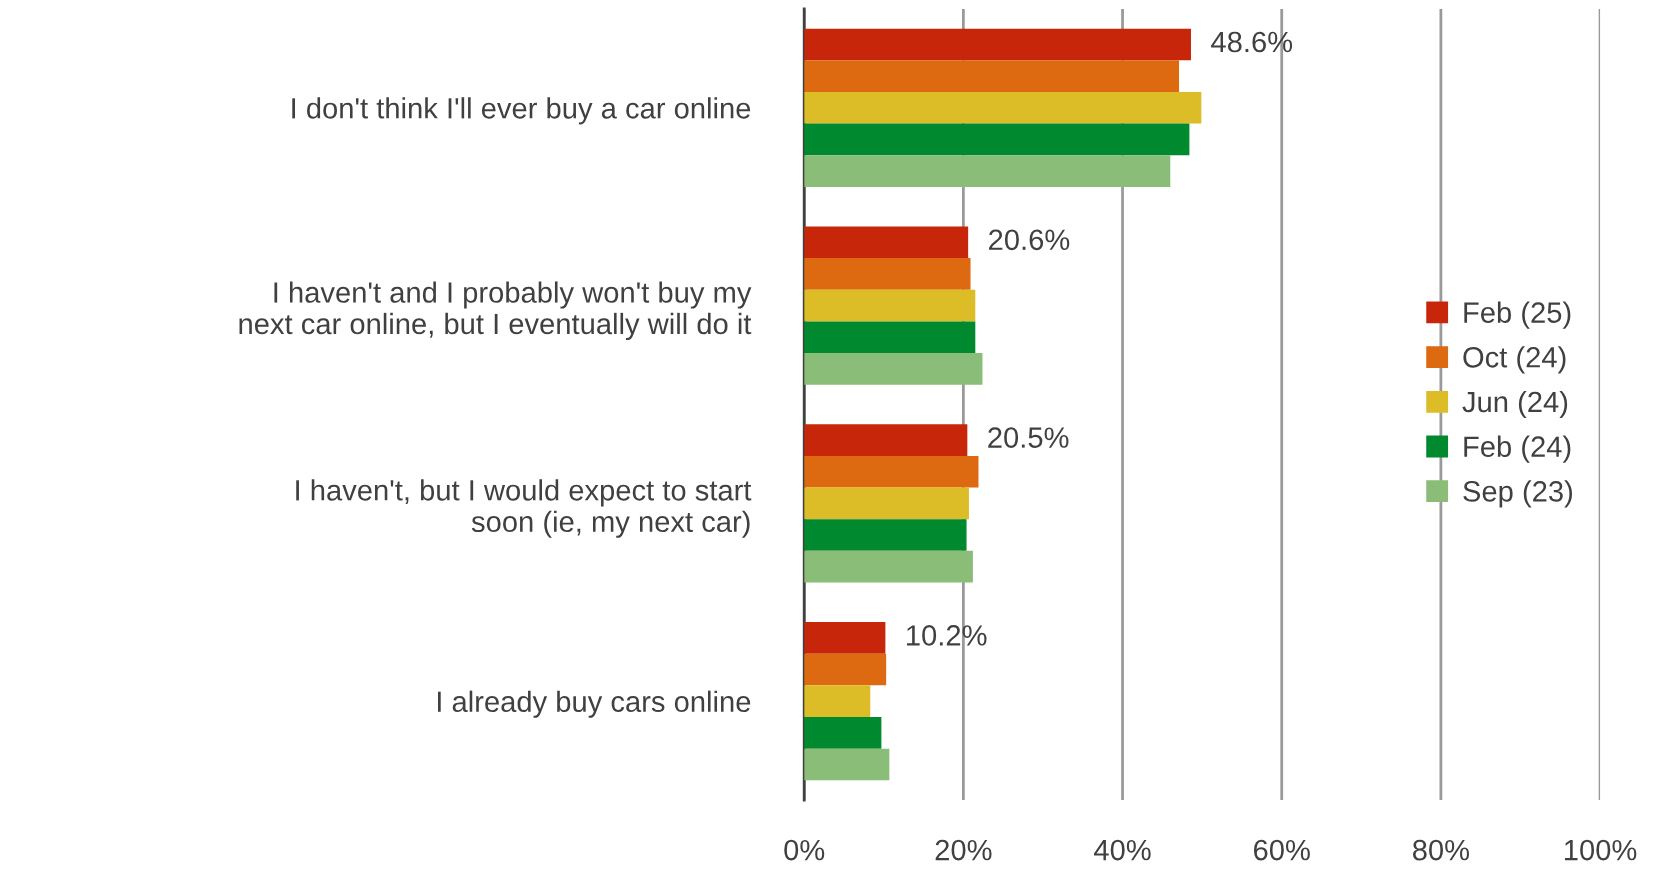 The height and width of the screenshot is (889, 1665). I want to click on y-tick-label: I haven't and I probably won't buy my next car online, but I eventually will do it, so click(495, 311).